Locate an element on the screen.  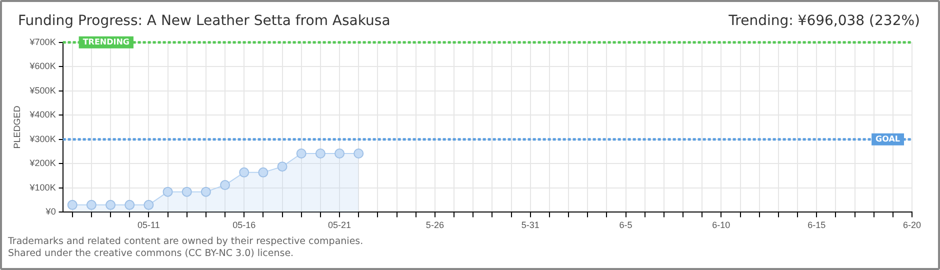
y-tick-label: ¥100K is located at coordinates (42, 187).